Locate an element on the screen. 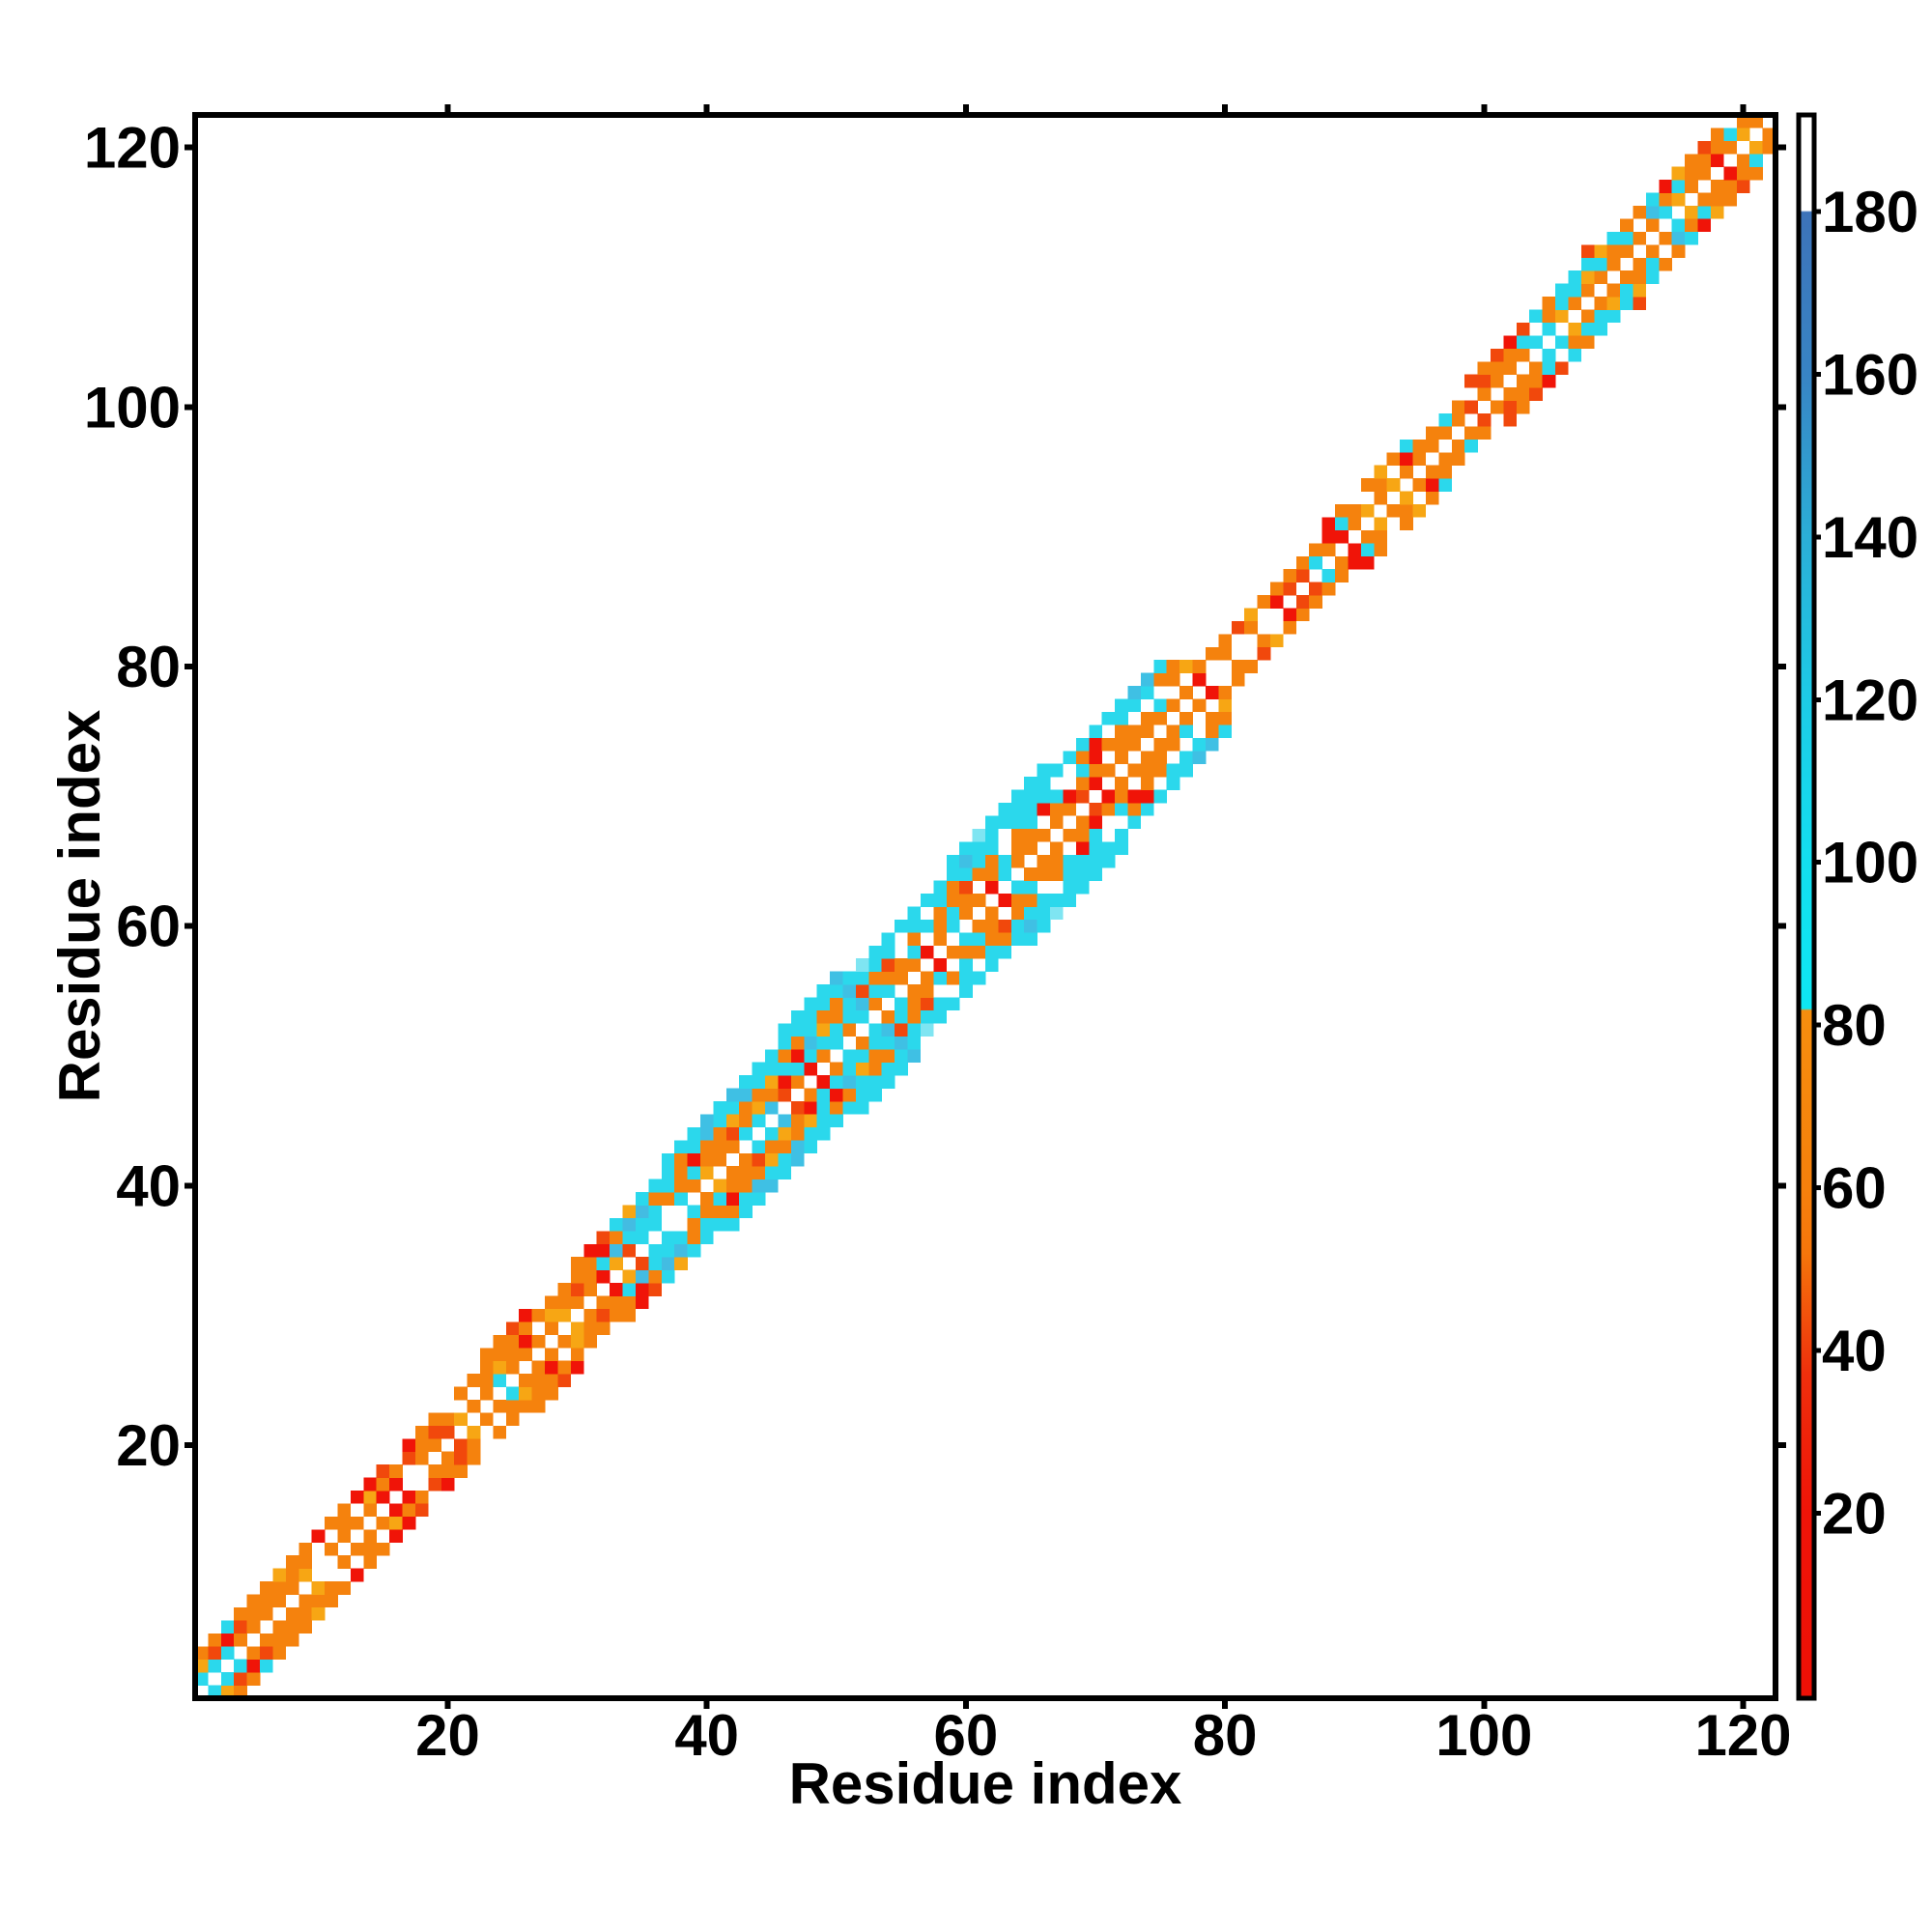 The width and height of the screenshot is (1932, 1932). svg-text: 140 is located at coordinates (1870, 537).